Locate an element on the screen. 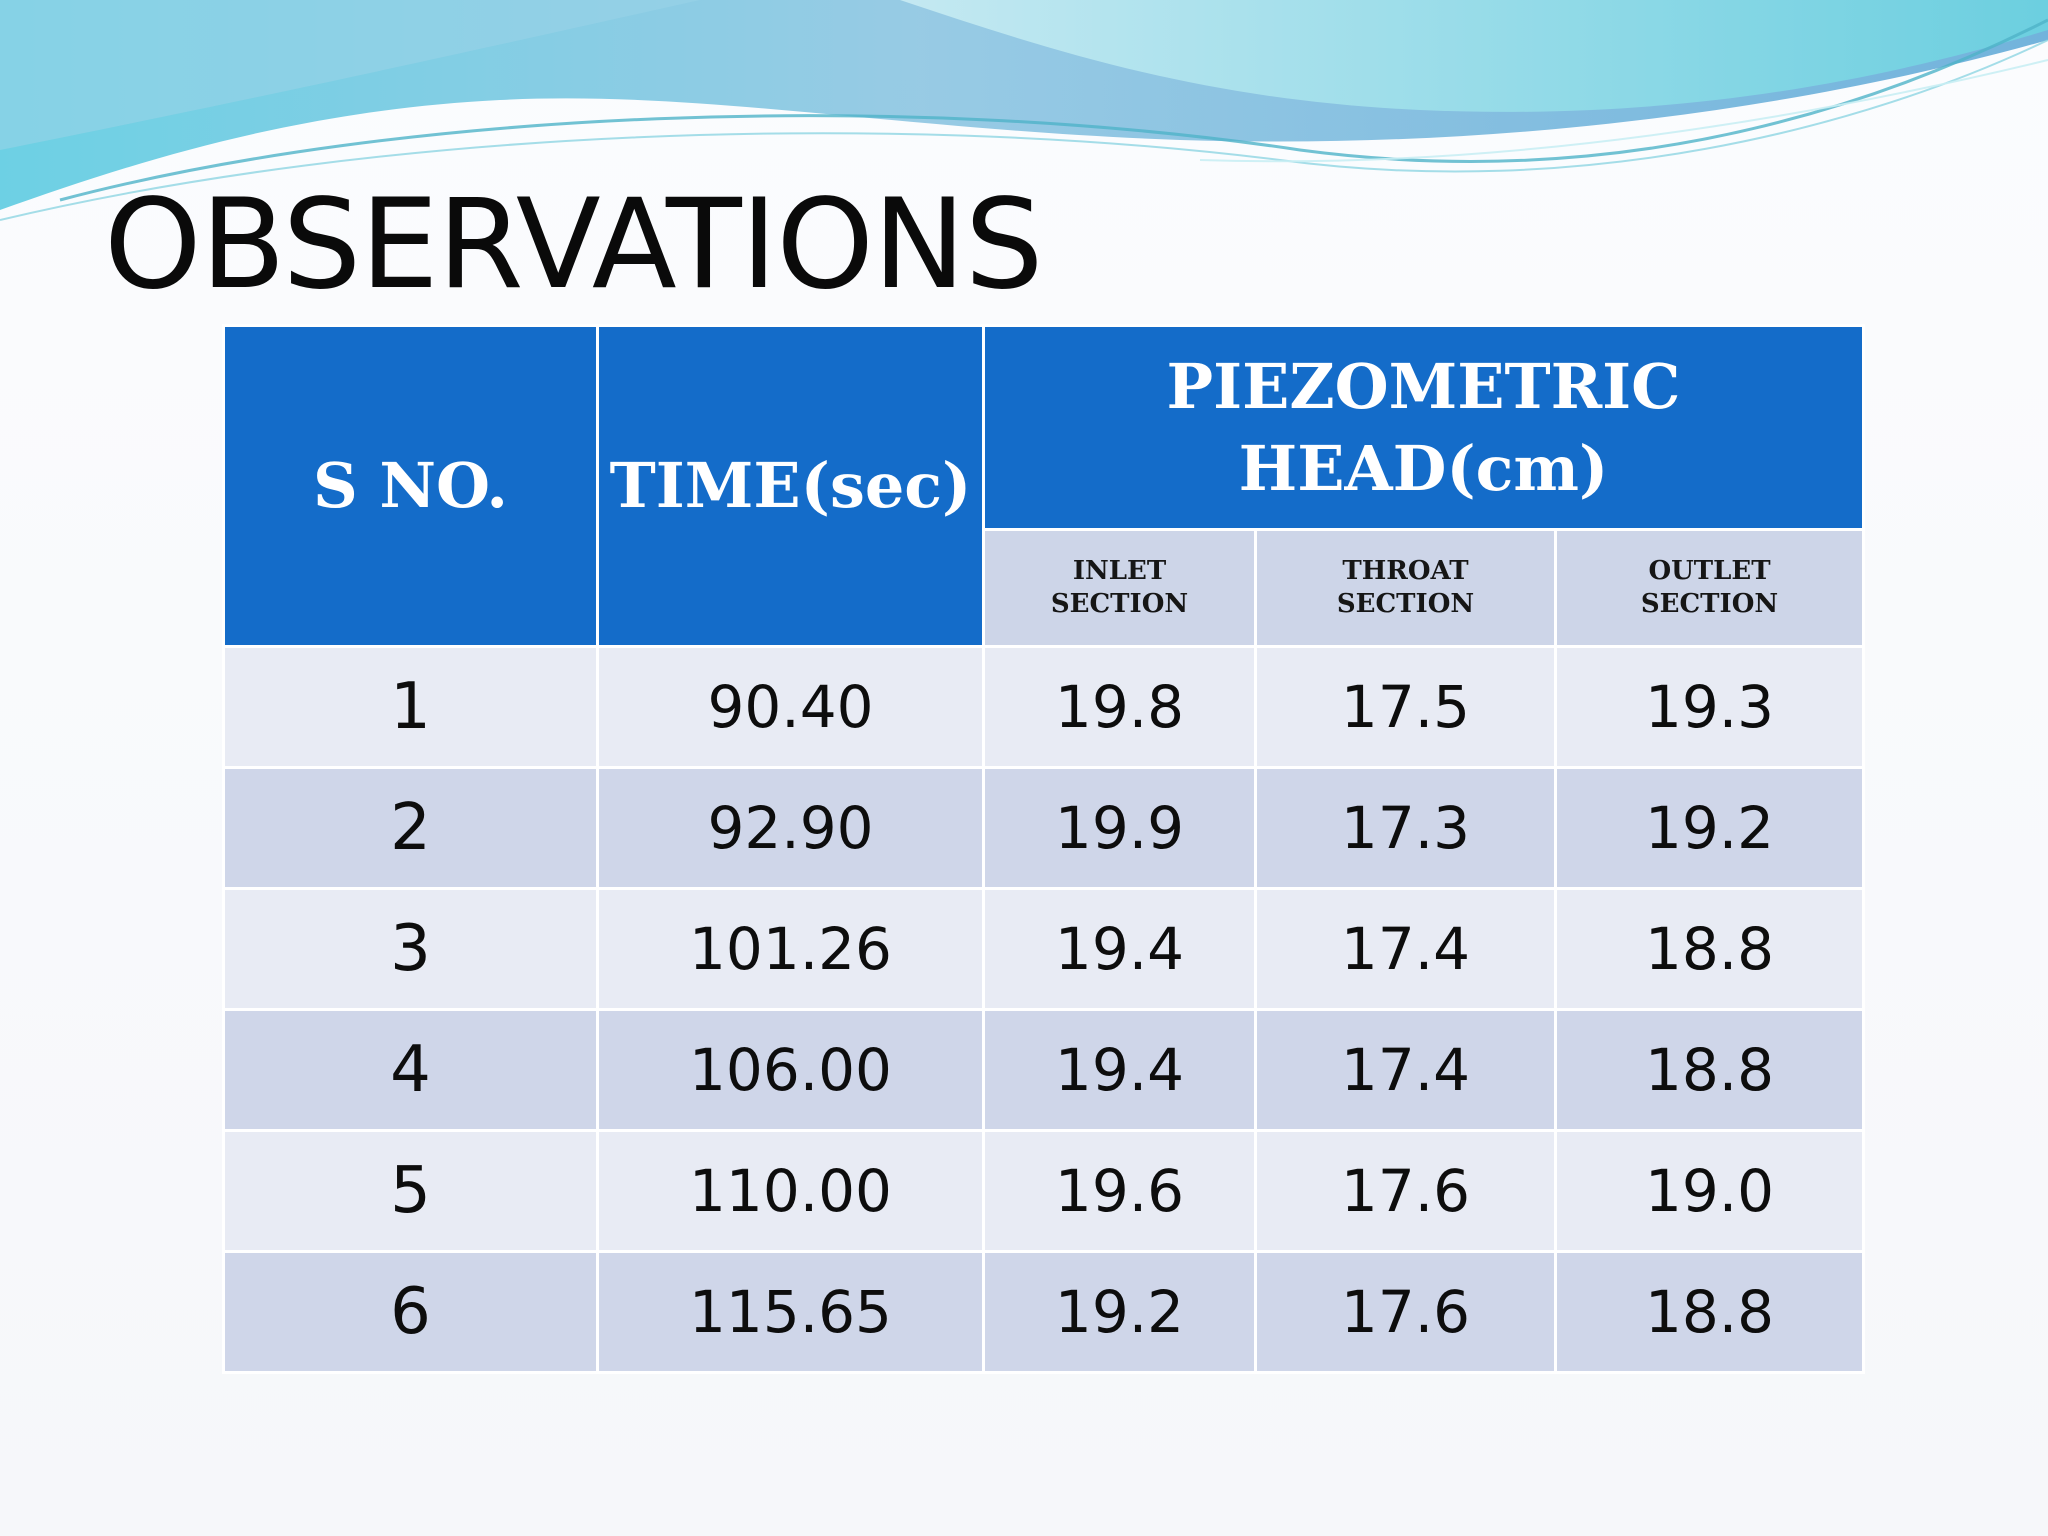 This screenshot has width=2048, height=1536. cell-inlet: 19.2 is located at coordinates (1119, 1312).